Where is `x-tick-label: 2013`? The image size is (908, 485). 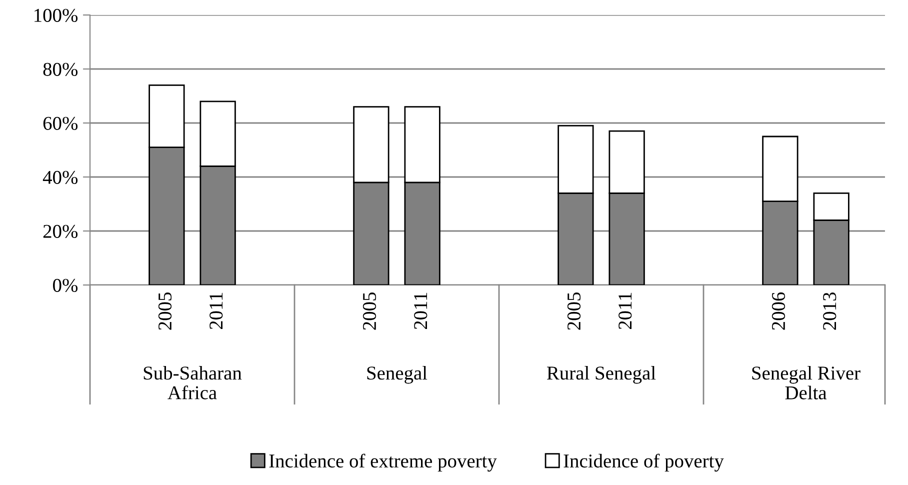 x-tick-label: 2013 is located at coordinates (829, 311).